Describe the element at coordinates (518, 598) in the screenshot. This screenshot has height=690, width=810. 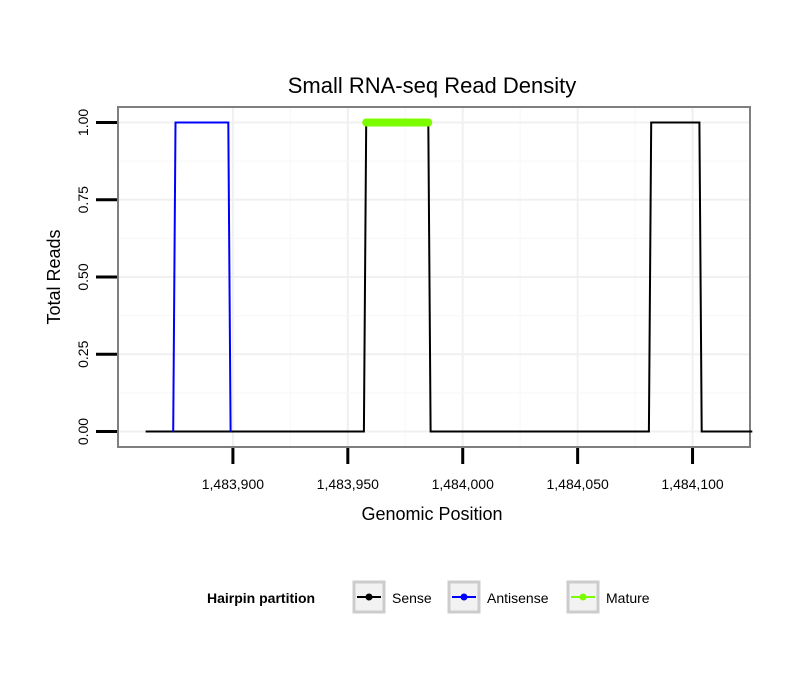
I see `legend-label-antisense: Antisense` at that location.